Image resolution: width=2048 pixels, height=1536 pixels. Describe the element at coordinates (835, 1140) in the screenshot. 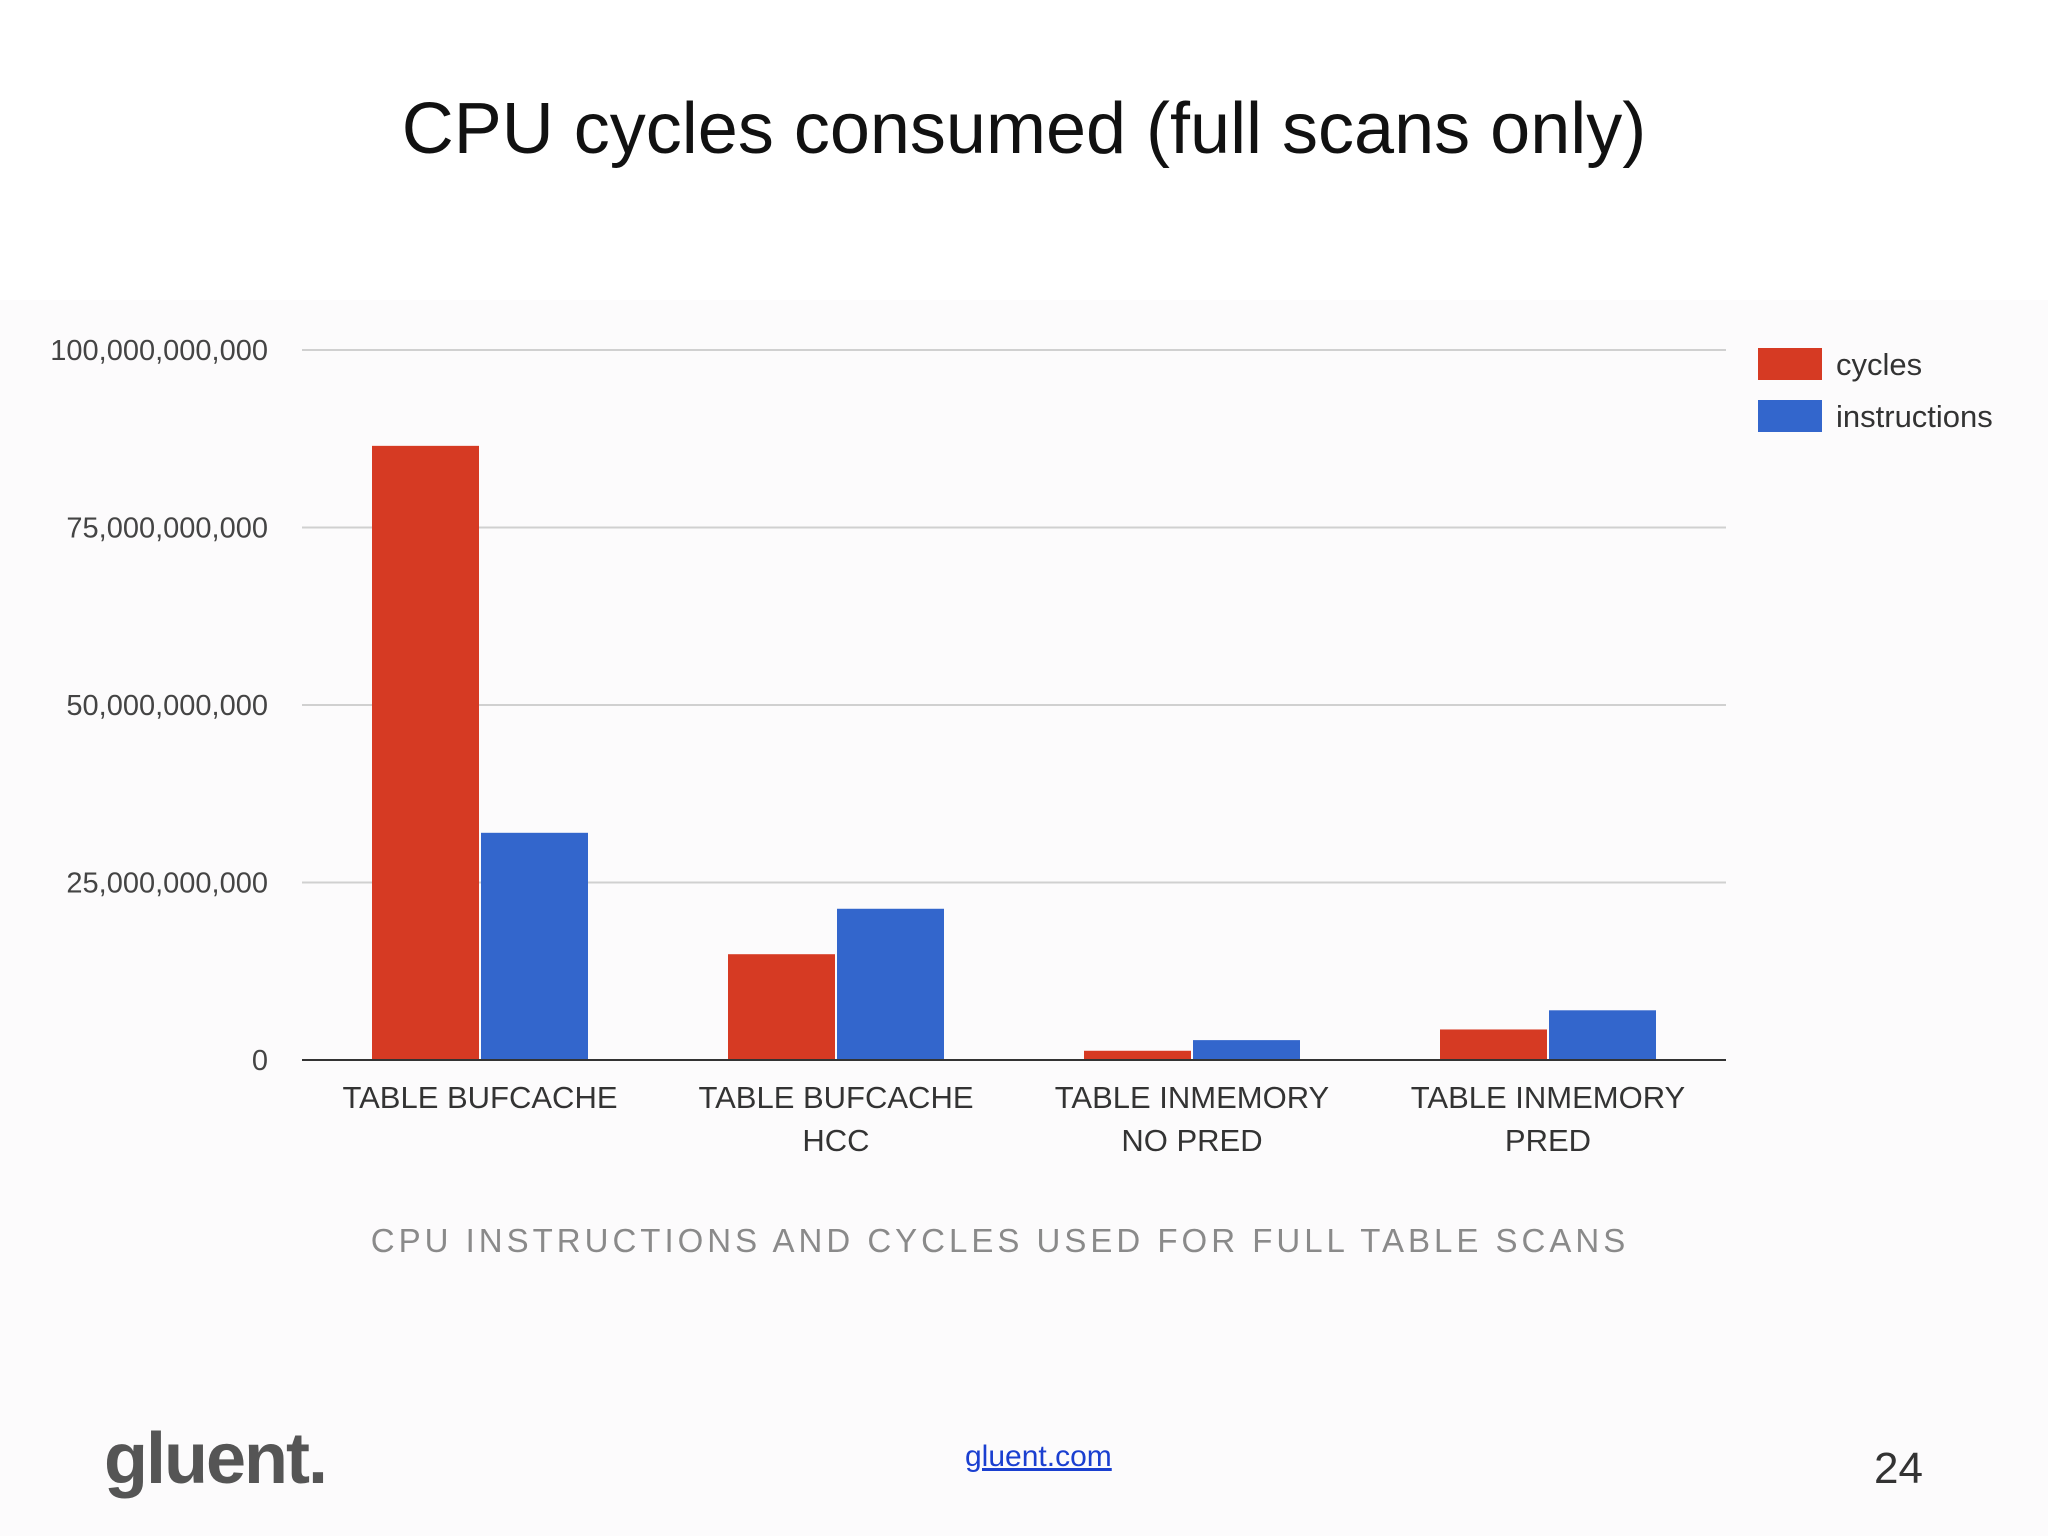

I see `x-category-label: HCC` at that location.